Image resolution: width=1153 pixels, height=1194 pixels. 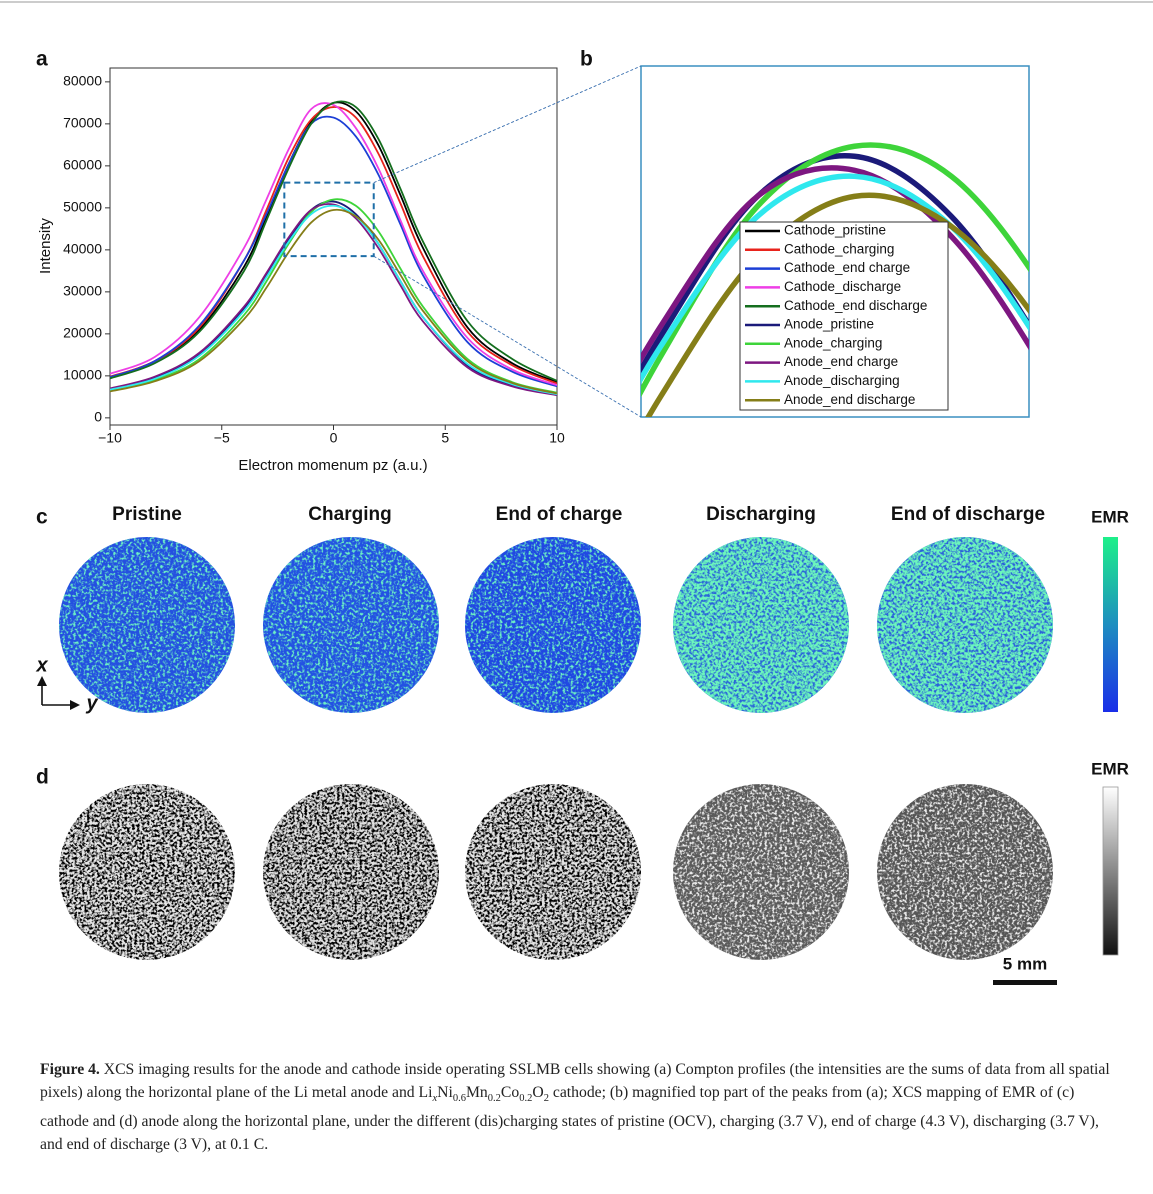 What do you see at coordinates (70, 1069) in the screenshot?
I see `caption-label: Figure 4.` at bounding box center [70, 1069].